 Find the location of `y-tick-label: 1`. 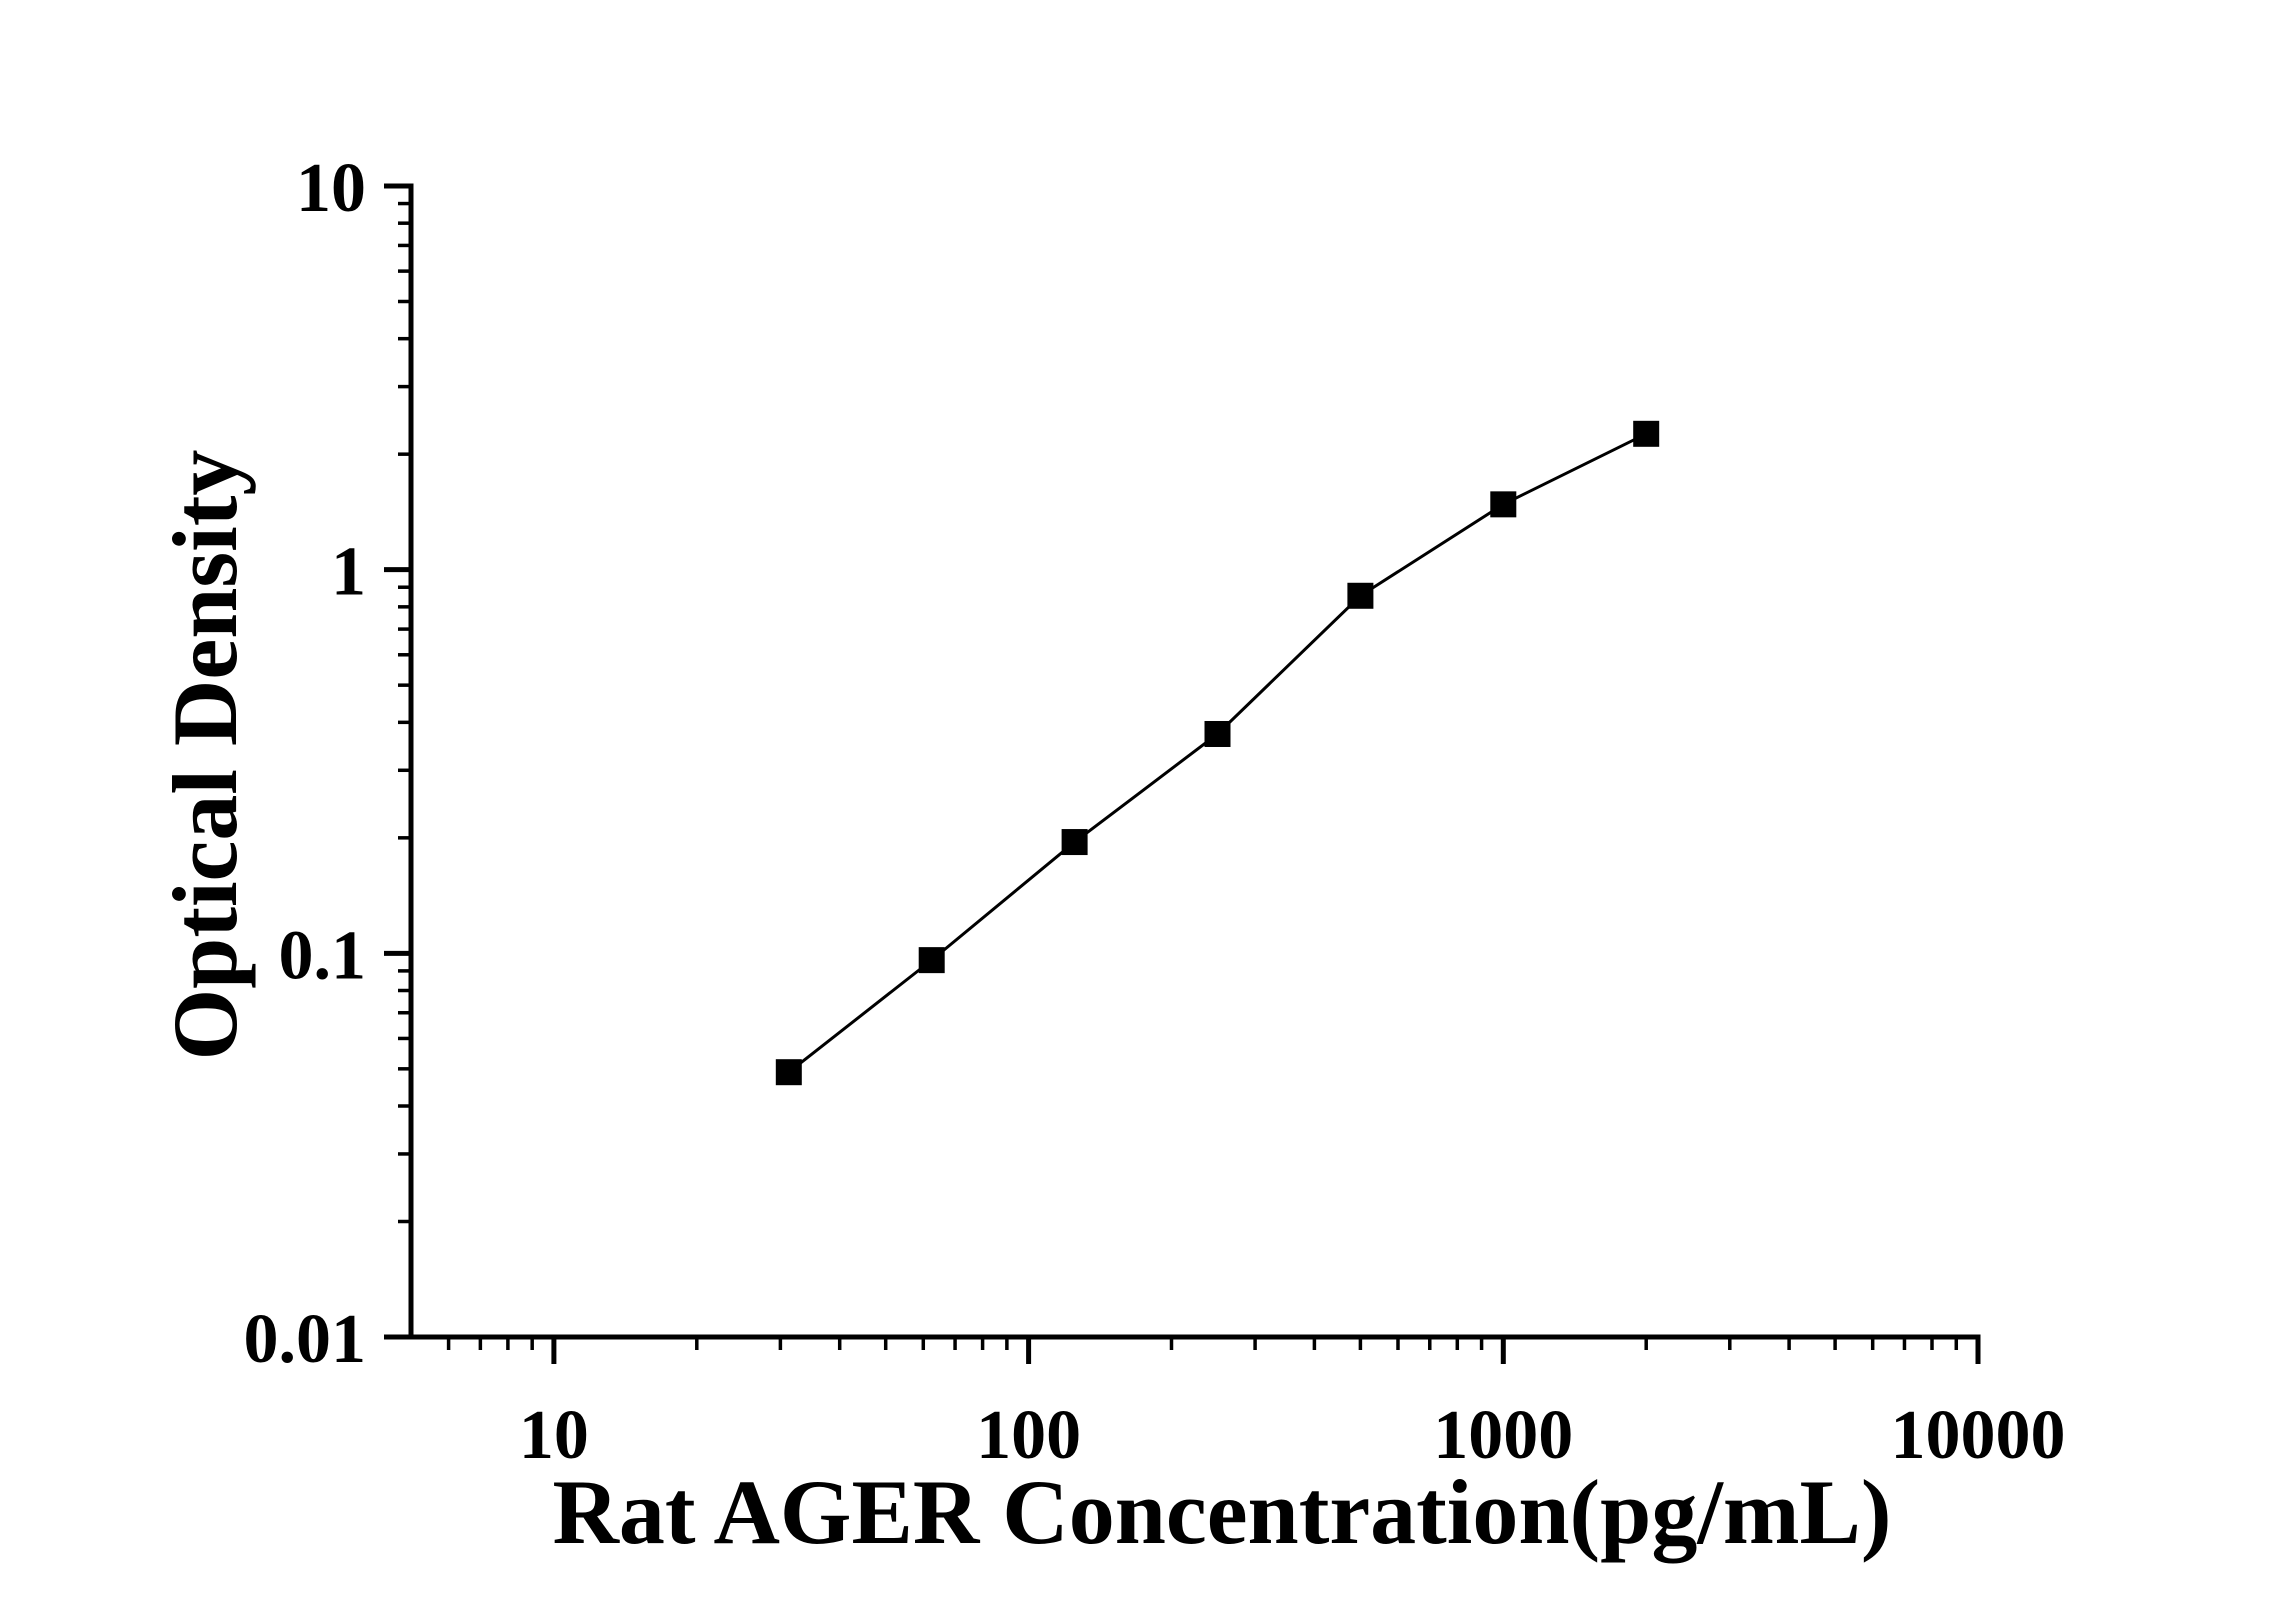

y-tick-label: 1 is located at coordinates (348, 572).